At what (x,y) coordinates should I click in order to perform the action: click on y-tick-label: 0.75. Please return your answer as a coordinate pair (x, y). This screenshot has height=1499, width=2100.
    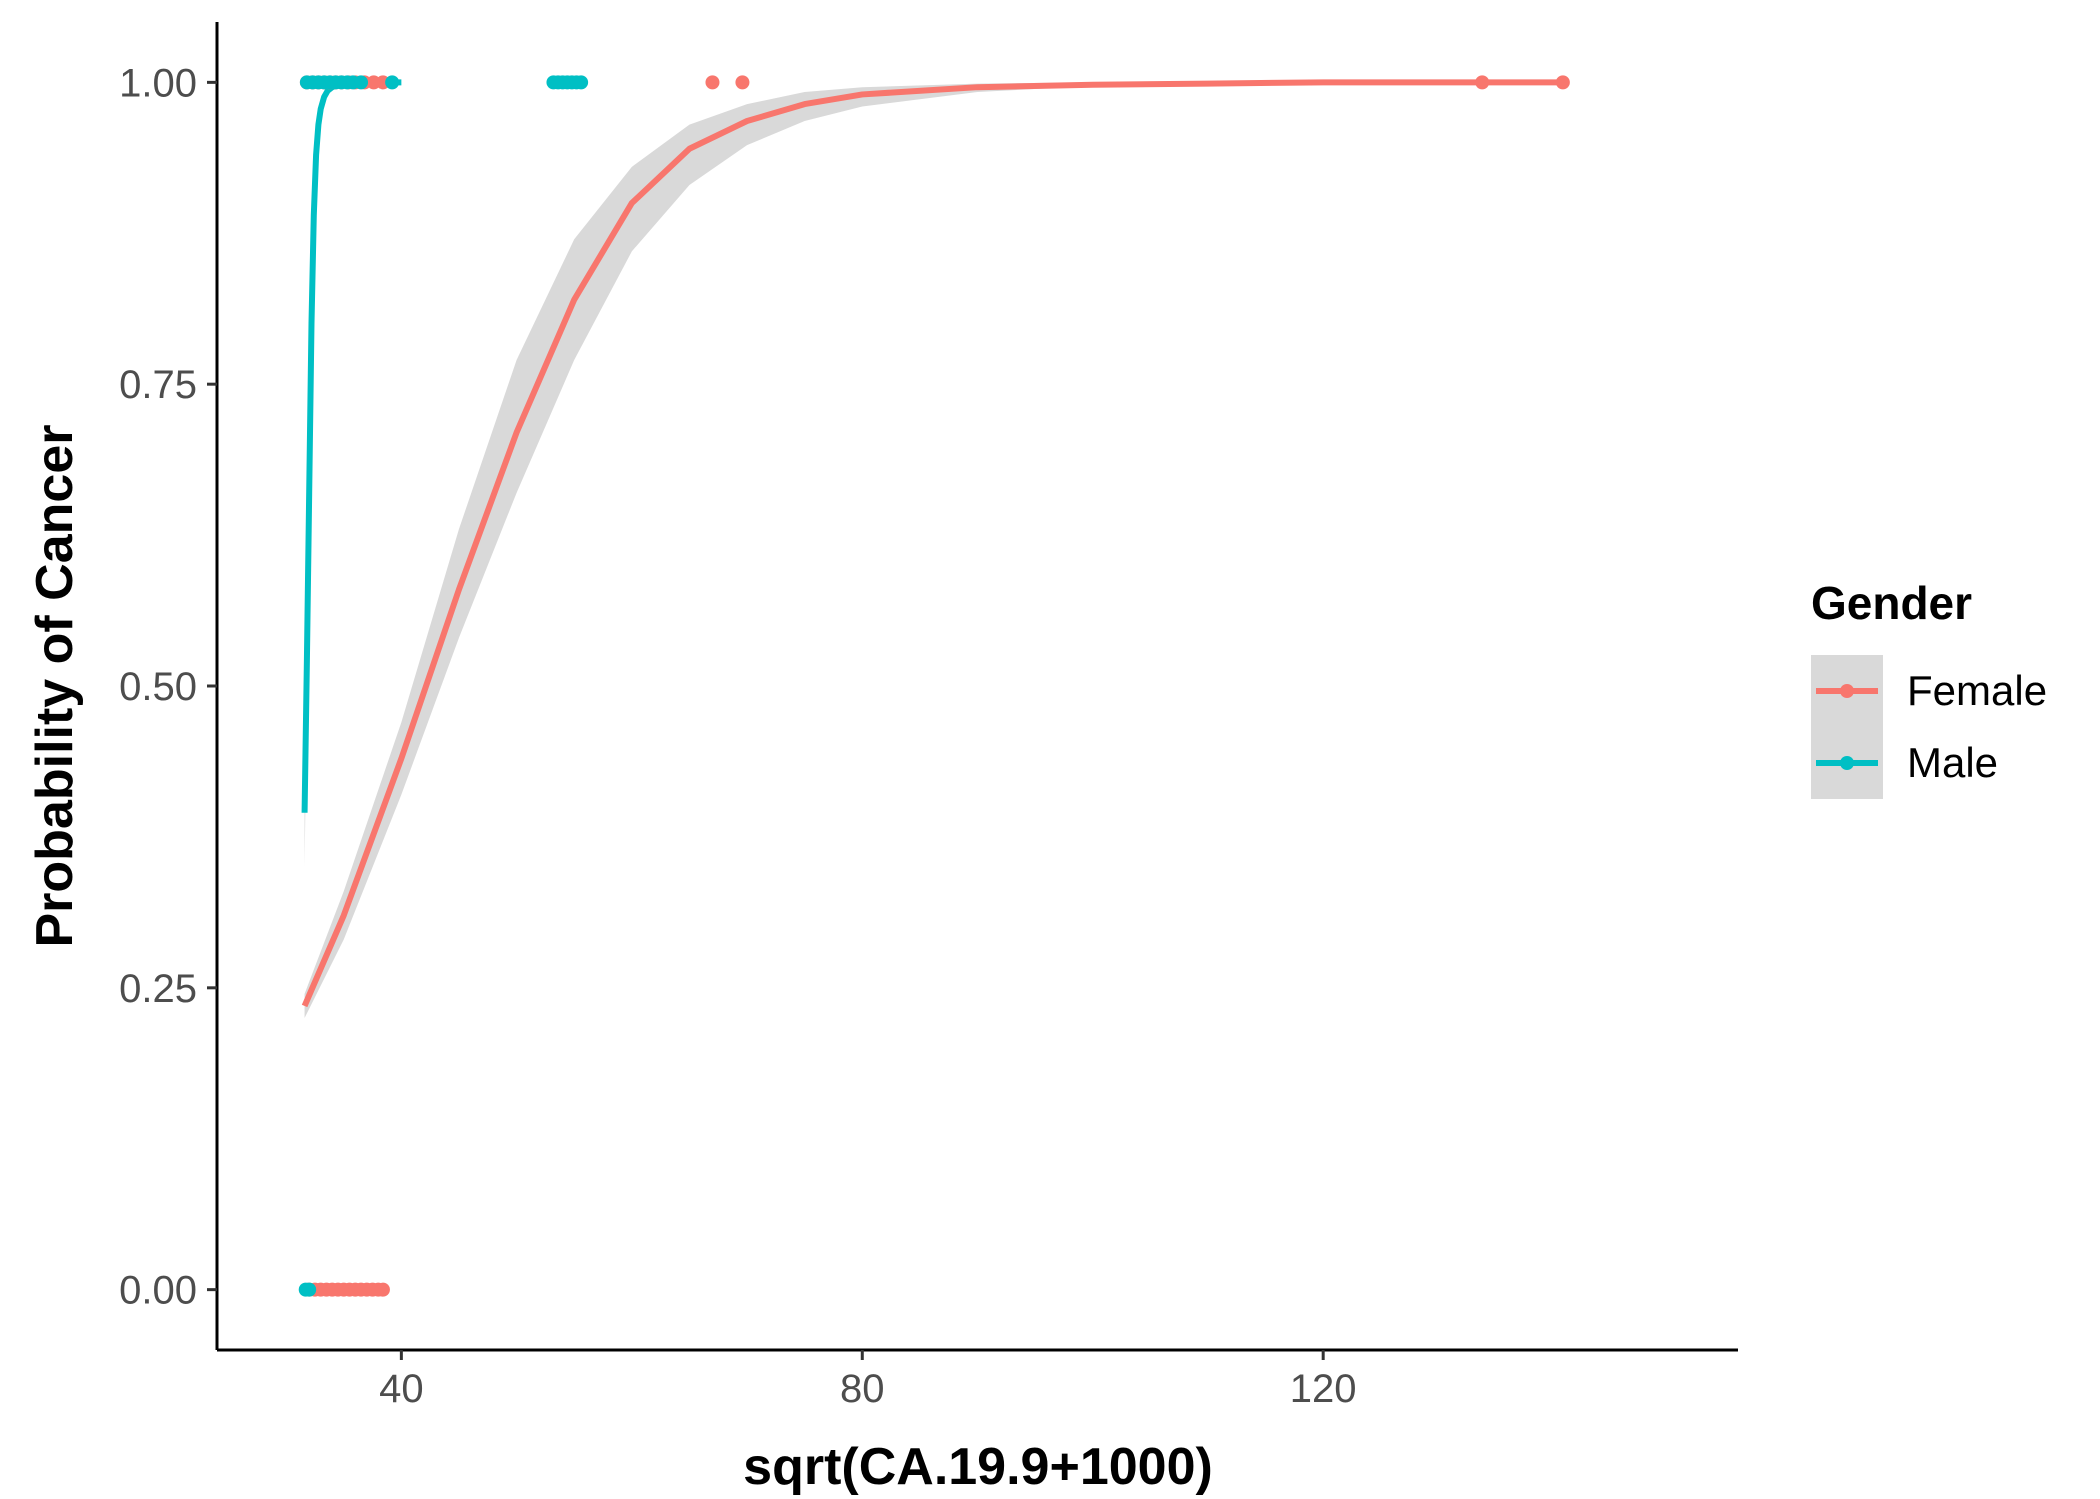
    Looking at the image, I should click on (158, 385).